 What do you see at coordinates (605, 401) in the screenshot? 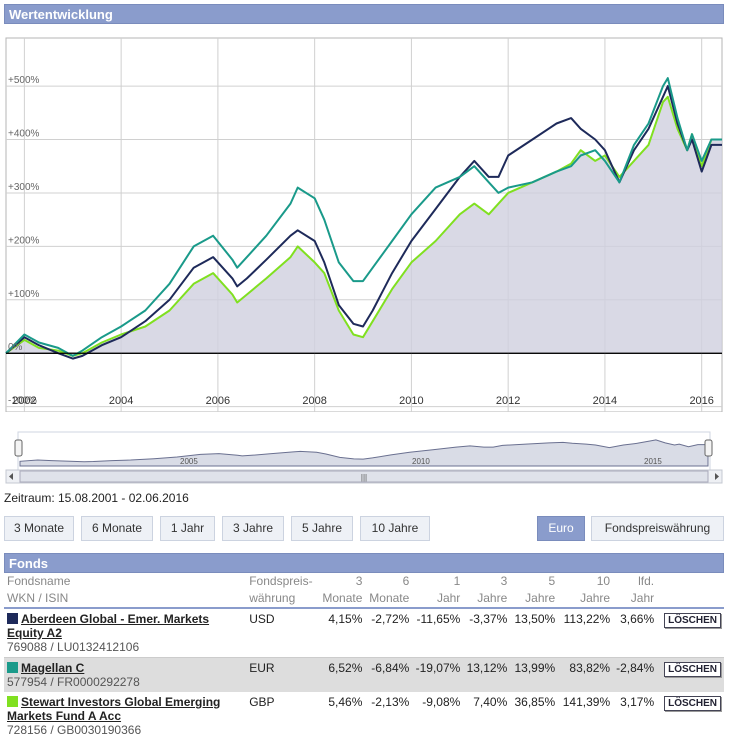
I see `x-tick-label: 2014` at bounding box center [605, 401].